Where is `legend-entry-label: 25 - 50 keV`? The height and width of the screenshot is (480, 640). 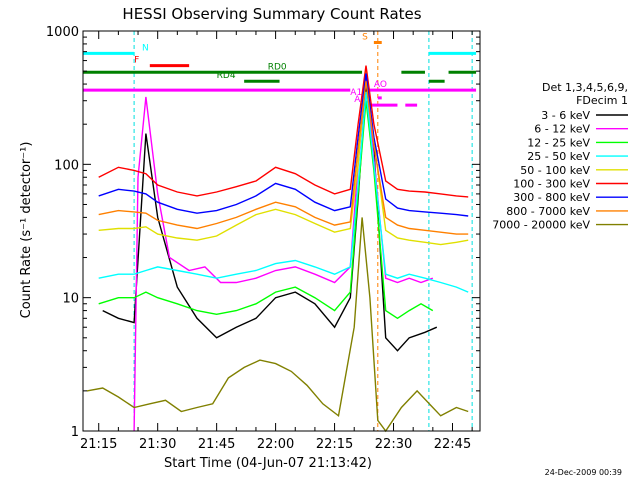 legend-entry-label: 25 - 50 keV is located at coordinates (558, 156).